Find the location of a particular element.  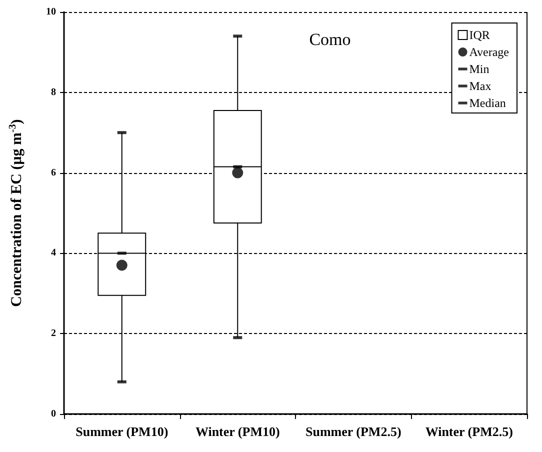

legend-label: Median is located at coordinates (487, 103).